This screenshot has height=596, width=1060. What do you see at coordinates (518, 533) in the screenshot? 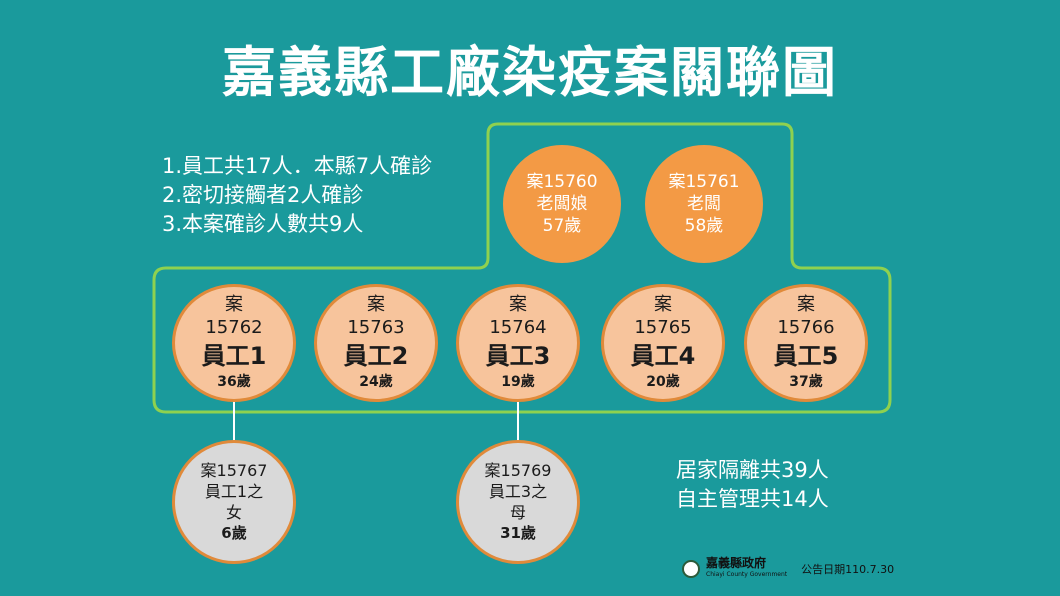
I see `case-age: 31歲` at bounding box center [518, 533].